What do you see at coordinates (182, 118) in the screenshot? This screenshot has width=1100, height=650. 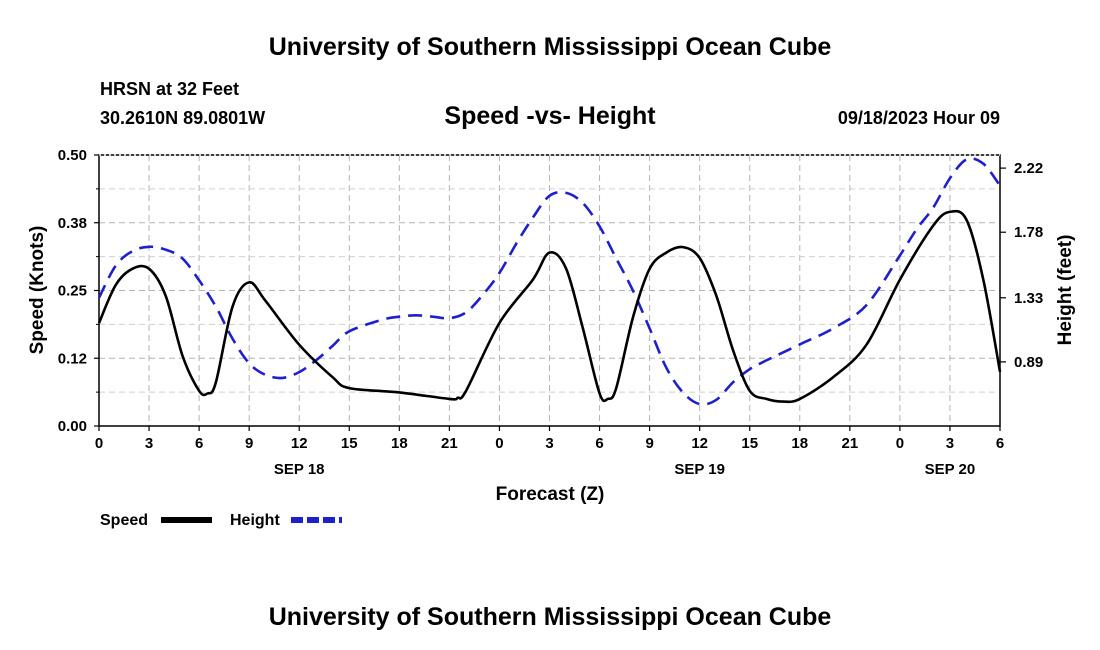 I see `station-location: 30.2610N 89.0801W` at bounding box center [182, 118].